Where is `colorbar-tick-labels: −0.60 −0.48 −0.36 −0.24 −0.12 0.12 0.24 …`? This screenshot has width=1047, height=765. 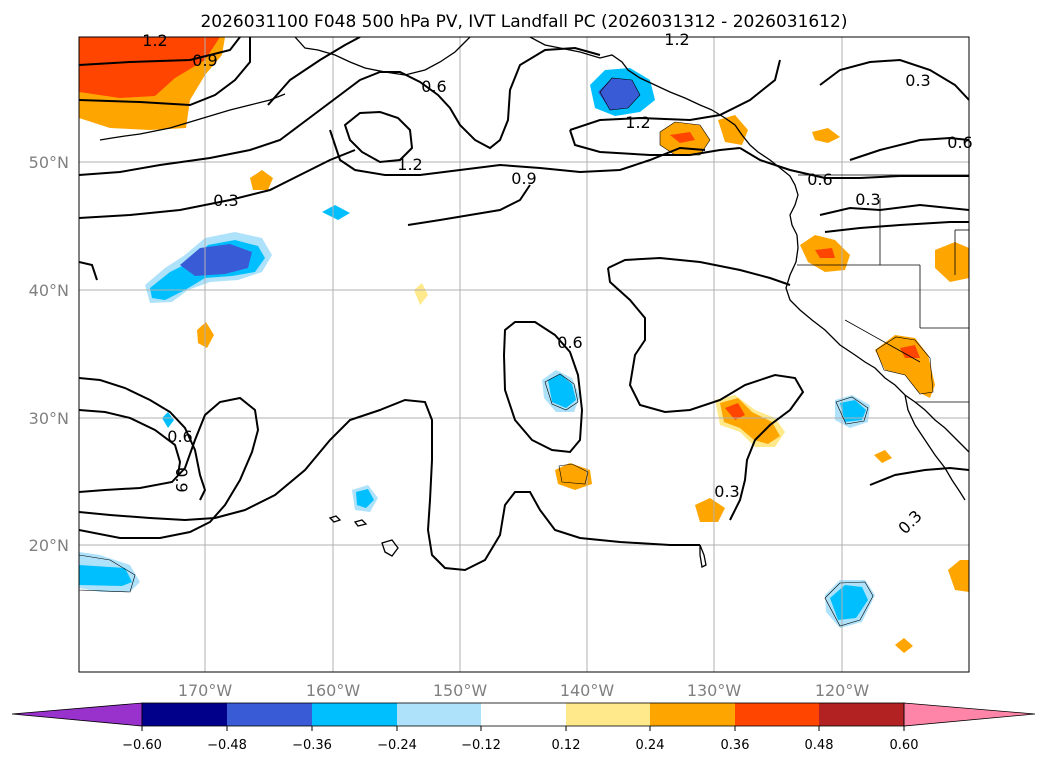
colorbar-tick-labels: −0.60 −0.48 −0.36 −0.24 −0.12 0.12 0.24 … is located at coordinates (520, 745).